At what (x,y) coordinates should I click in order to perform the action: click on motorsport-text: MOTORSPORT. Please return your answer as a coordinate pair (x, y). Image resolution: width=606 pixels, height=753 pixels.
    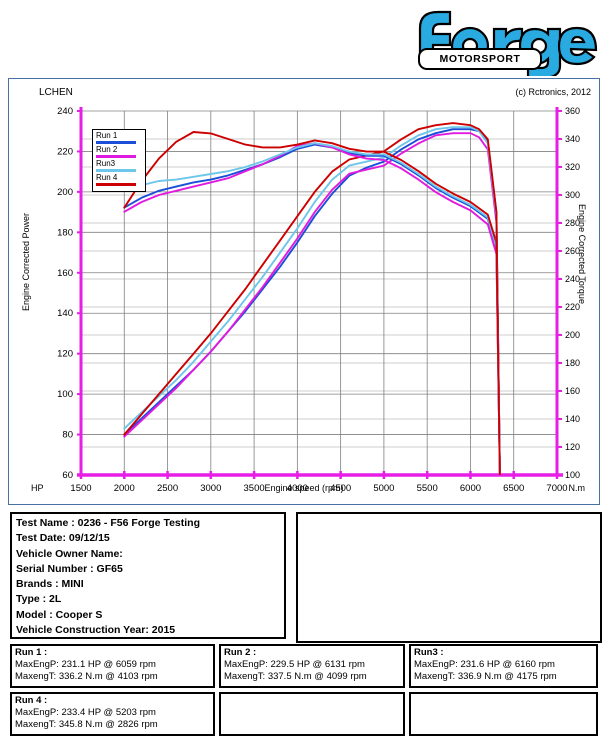
    Looking at the image, I should click on (480, 59).